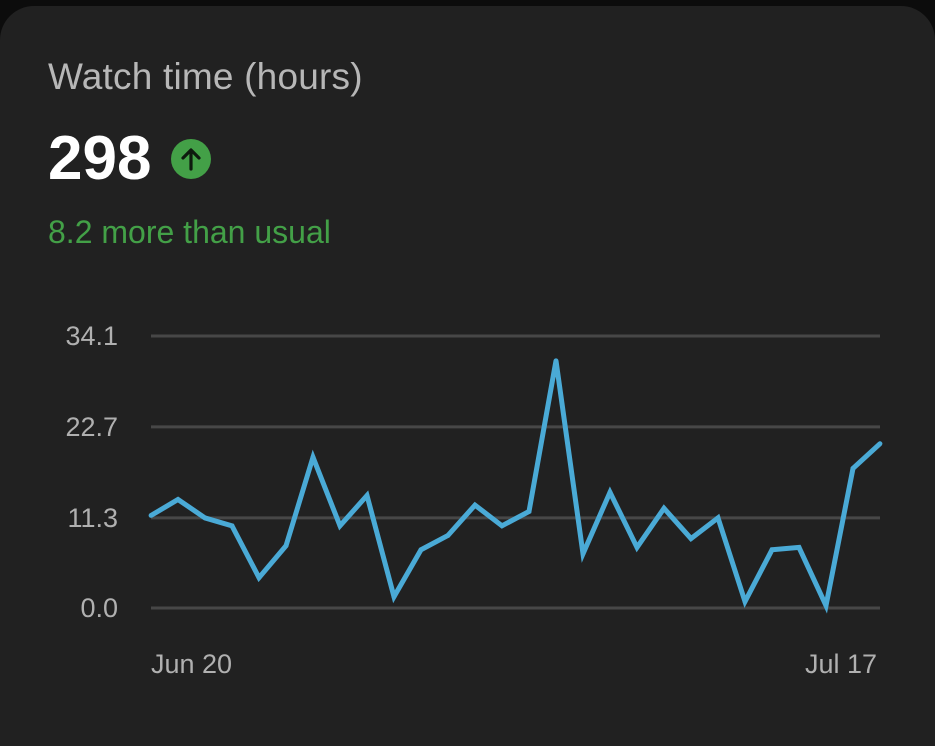  What do you see at coordinates (191, 664) in the screenshot?
I see `x-tick-label: Jun 20` at bounding box center [191, 664].